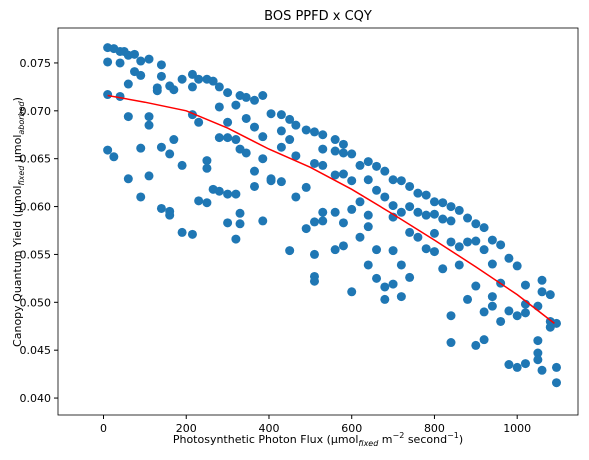 Image resolution: width=589 pixels, height=460 pixels. I want to click on x-label-part: second, so click(425, 439).